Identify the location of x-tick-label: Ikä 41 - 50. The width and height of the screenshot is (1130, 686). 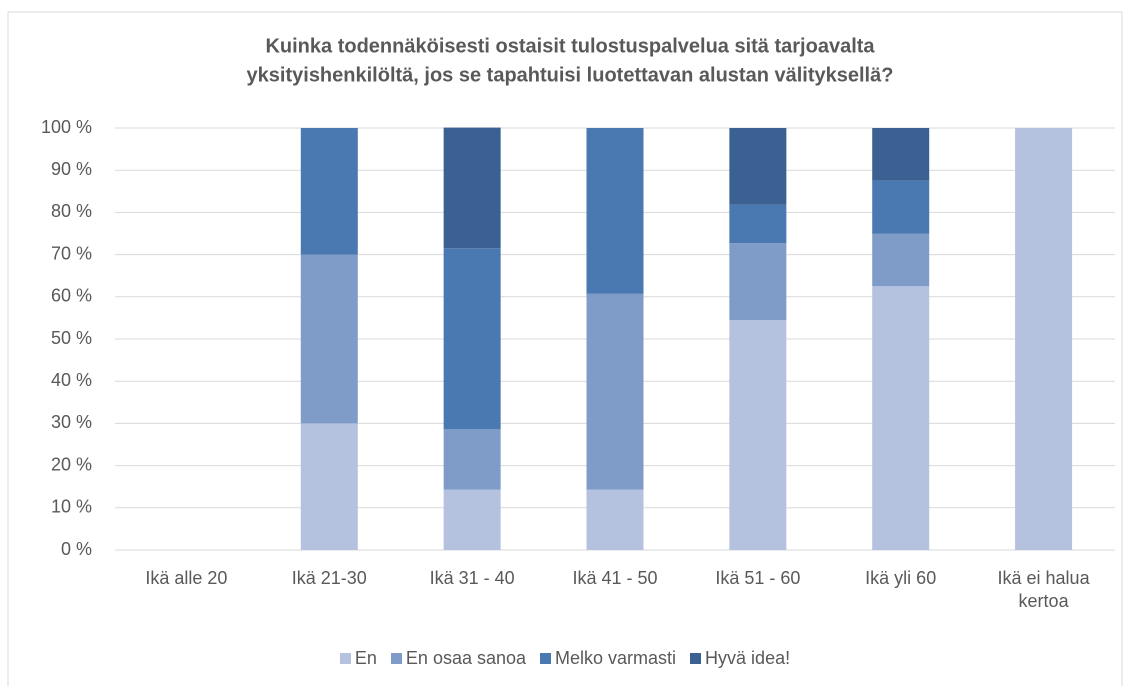
(615, 578).